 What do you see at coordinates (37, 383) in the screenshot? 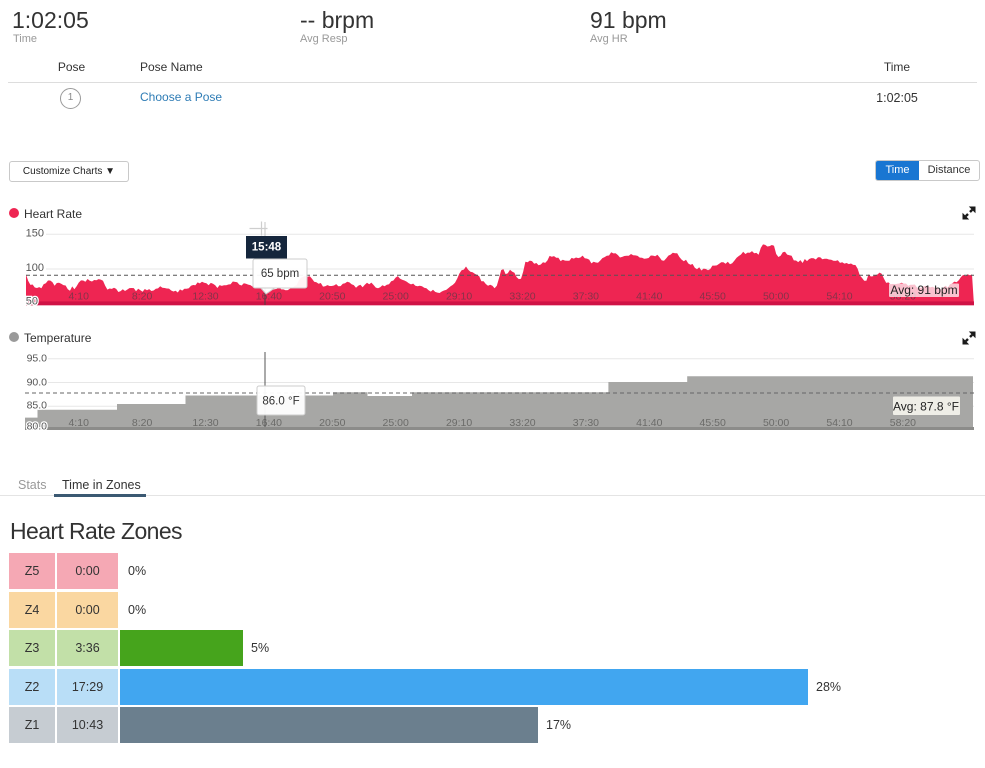
I see `svg-text: 90.0` at bounding box center [37, 383].